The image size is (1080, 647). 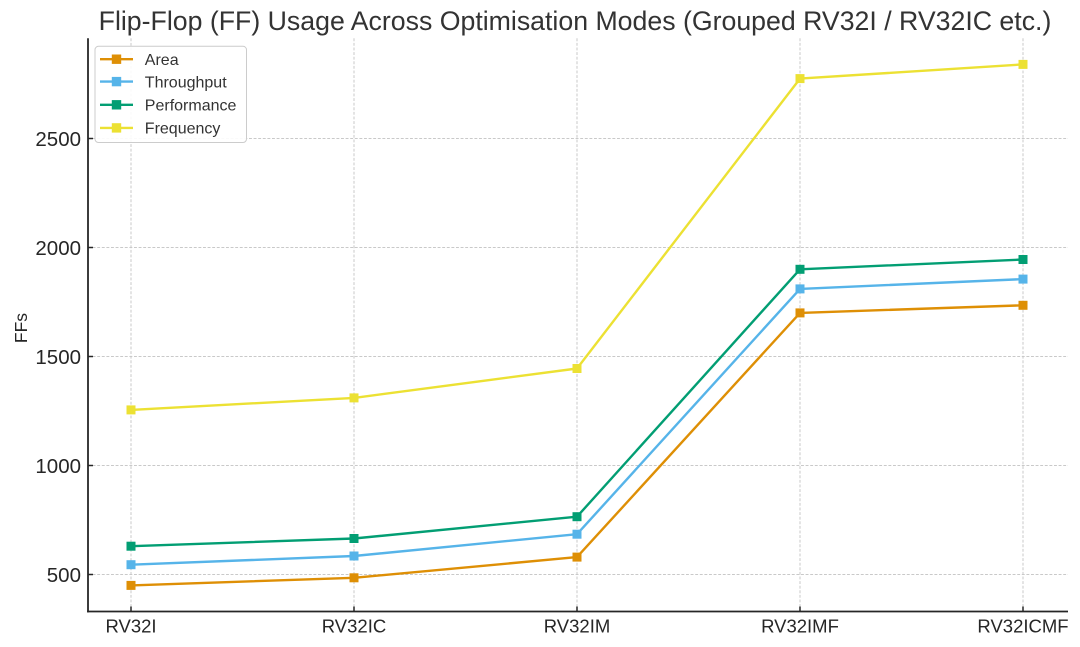 I want to click on svg-text: 1500, so click(x=58, y=357).